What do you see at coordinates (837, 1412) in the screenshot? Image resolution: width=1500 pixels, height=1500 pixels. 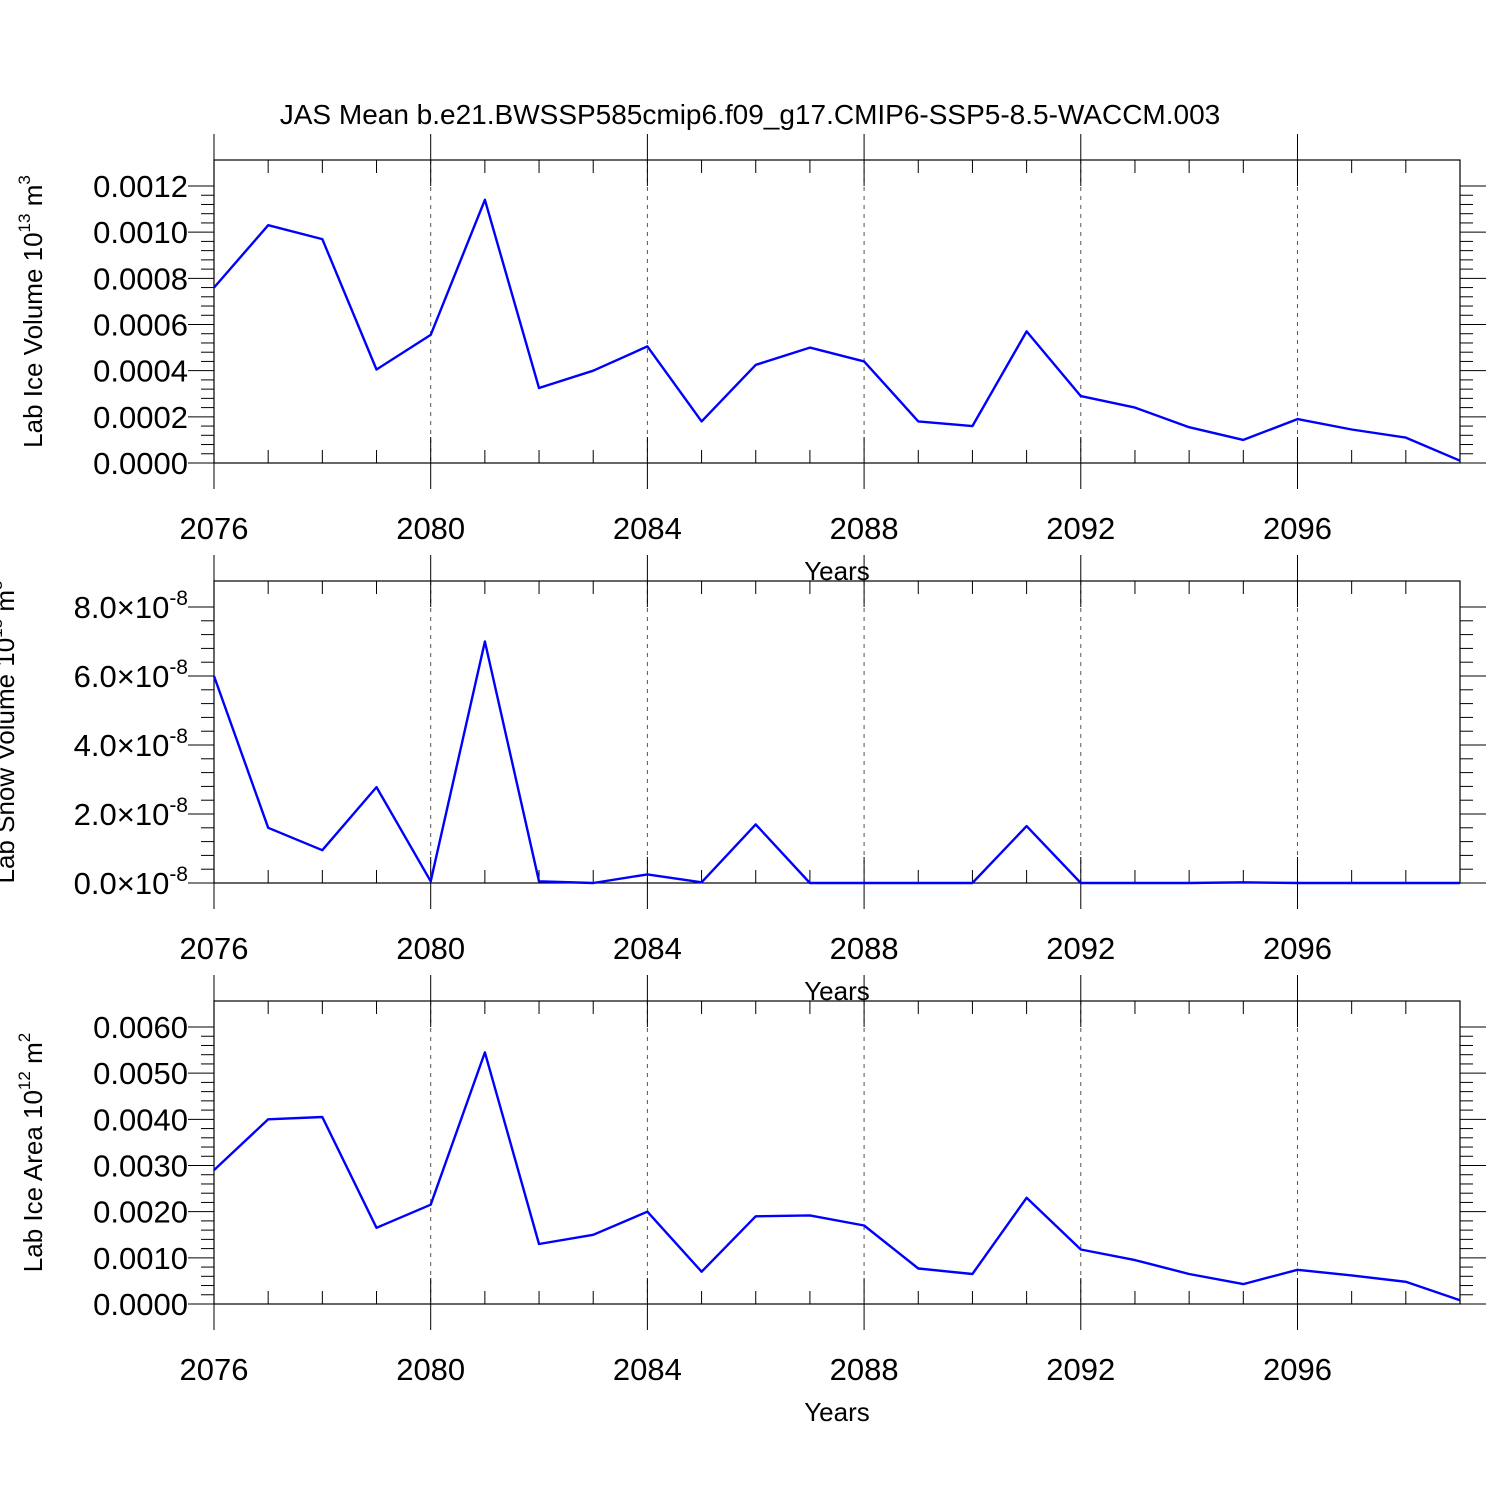 I see `x-axis-label: Years` at bounding box center [837, 1412].